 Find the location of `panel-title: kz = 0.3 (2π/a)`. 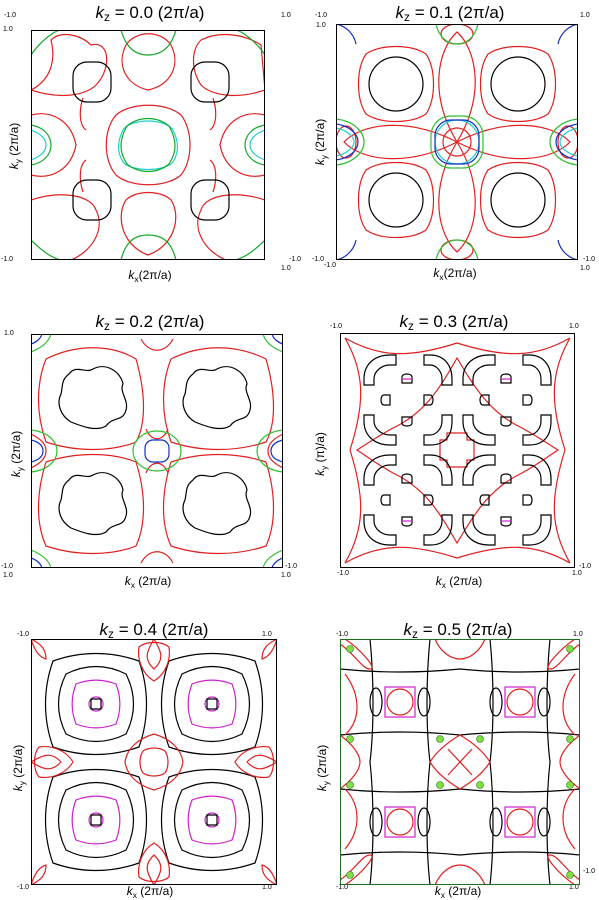

panel-title: kz = 0.3 (2π/a) is located at coordinates (454, 322).